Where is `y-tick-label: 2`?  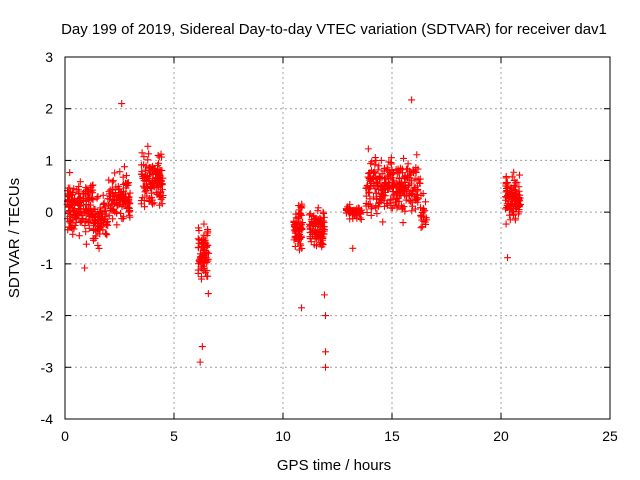 y-tick-label: 2 is located at coordinates (49, 109).